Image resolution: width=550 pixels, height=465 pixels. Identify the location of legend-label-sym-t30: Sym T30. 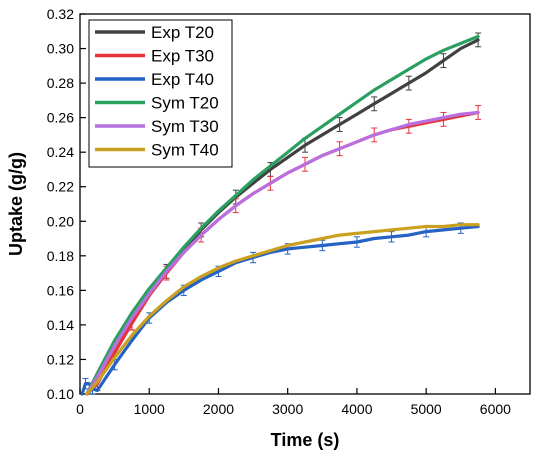
(185, 126).